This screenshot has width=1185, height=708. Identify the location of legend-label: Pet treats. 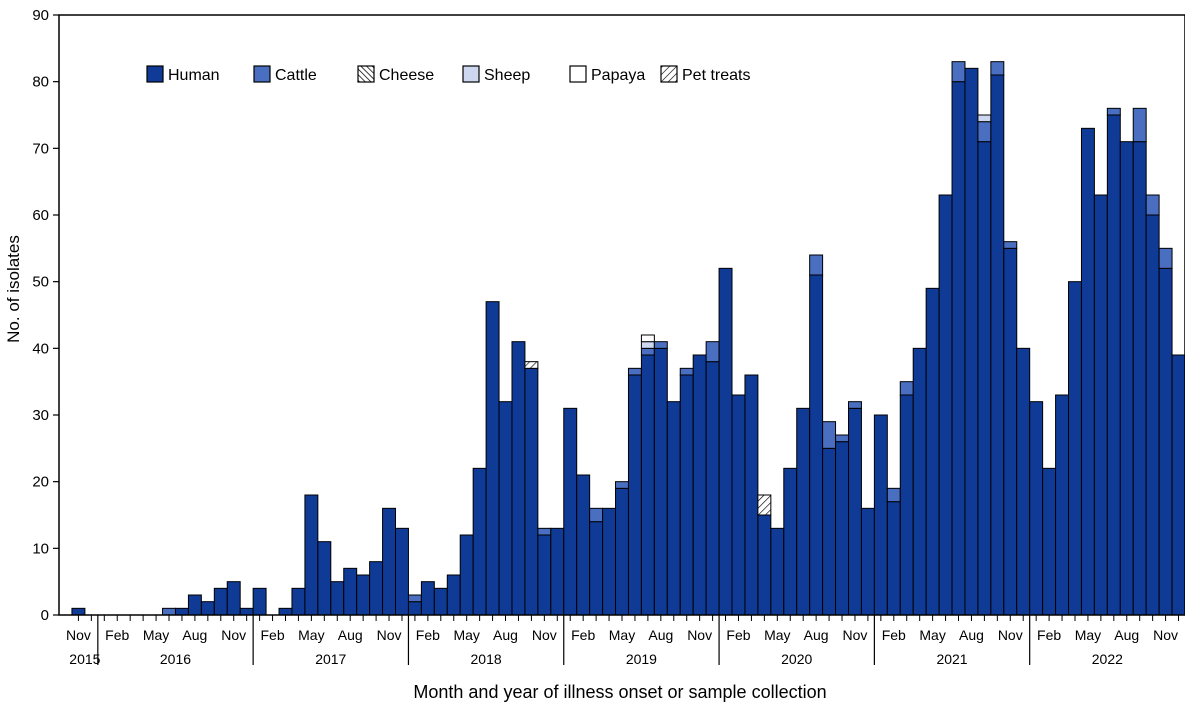
(716, 75).